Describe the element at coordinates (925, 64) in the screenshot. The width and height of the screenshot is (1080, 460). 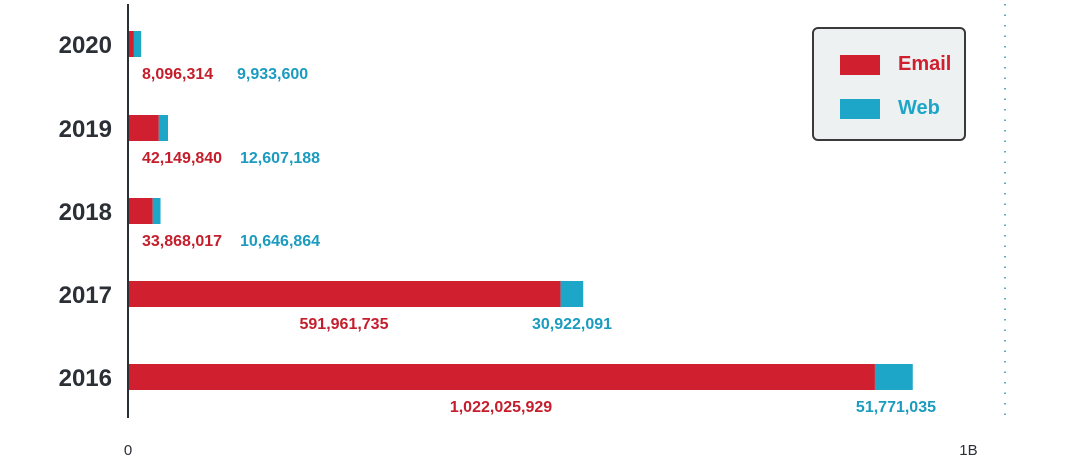
I see `legend-label-email: Email` at that location.